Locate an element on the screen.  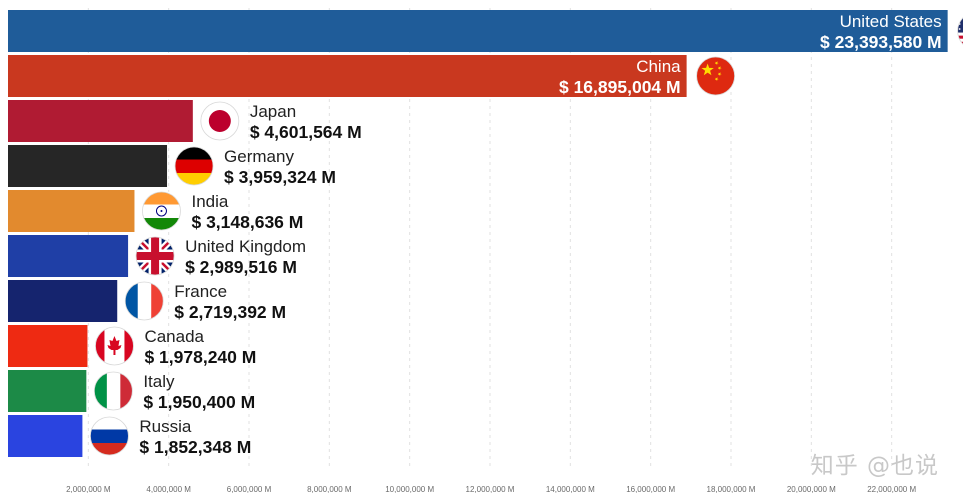
x-tick-label: 14,000,000 M is located at coordinates (570, 489).